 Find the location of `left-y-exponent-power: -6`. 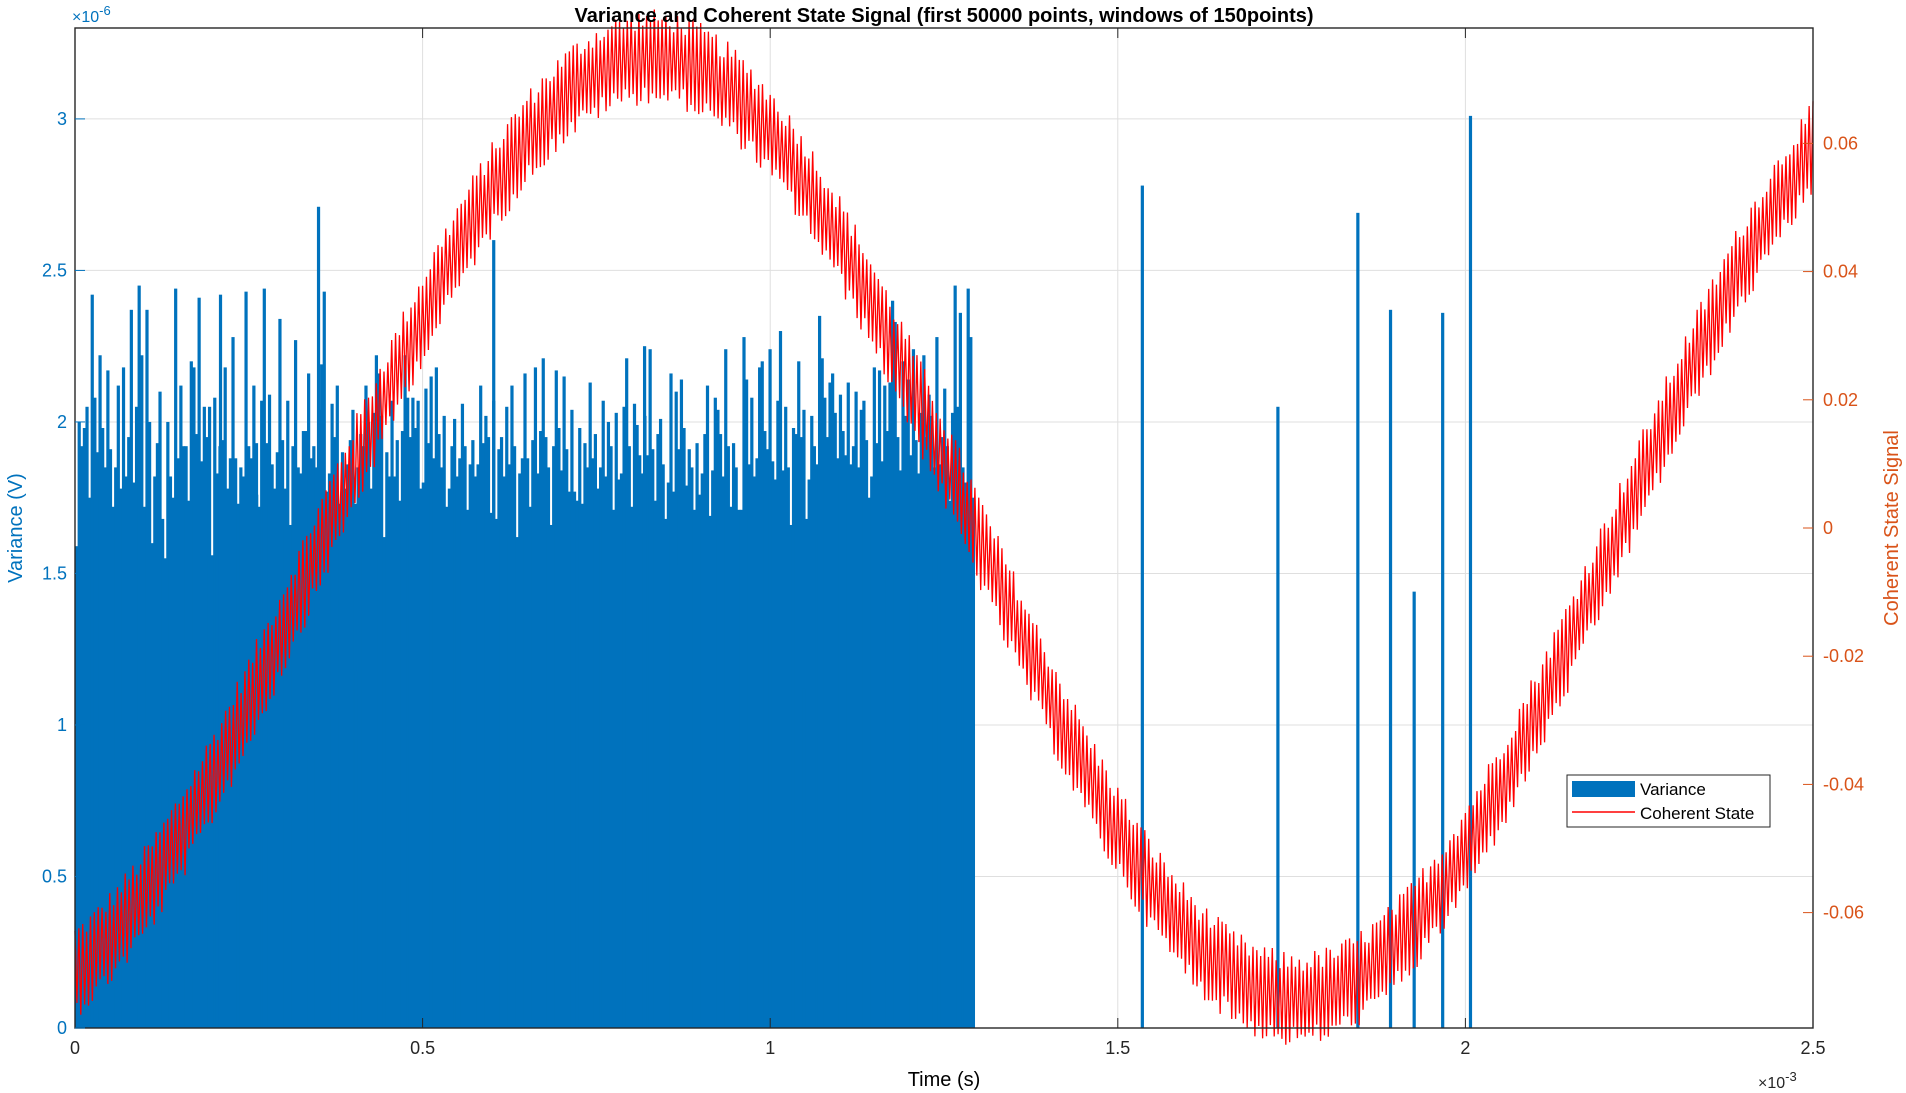

left-y-exponent-power: -6 is located at coordinates (105, 10).